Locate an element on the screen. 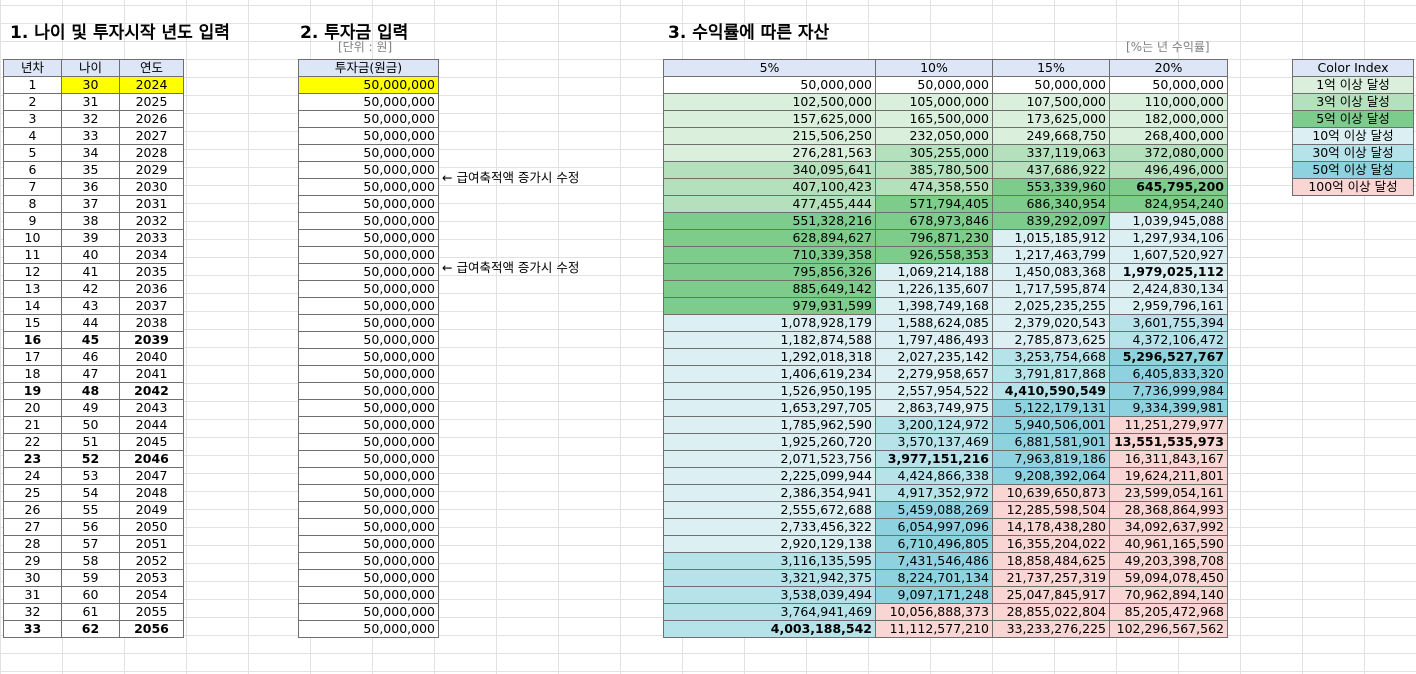 This screenshot has height=674, width=1416. asset-cell: 215,506,250 is located at coordinates (769, 136).